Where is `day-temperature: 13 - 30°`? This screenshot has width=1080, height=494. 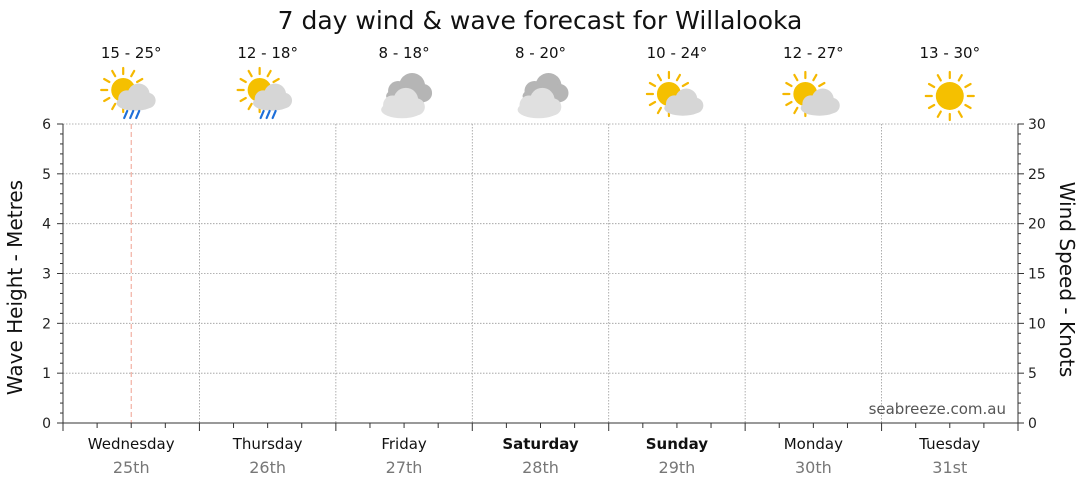
day-temperature: 13 - 30° is located at coordinates (949, 53).